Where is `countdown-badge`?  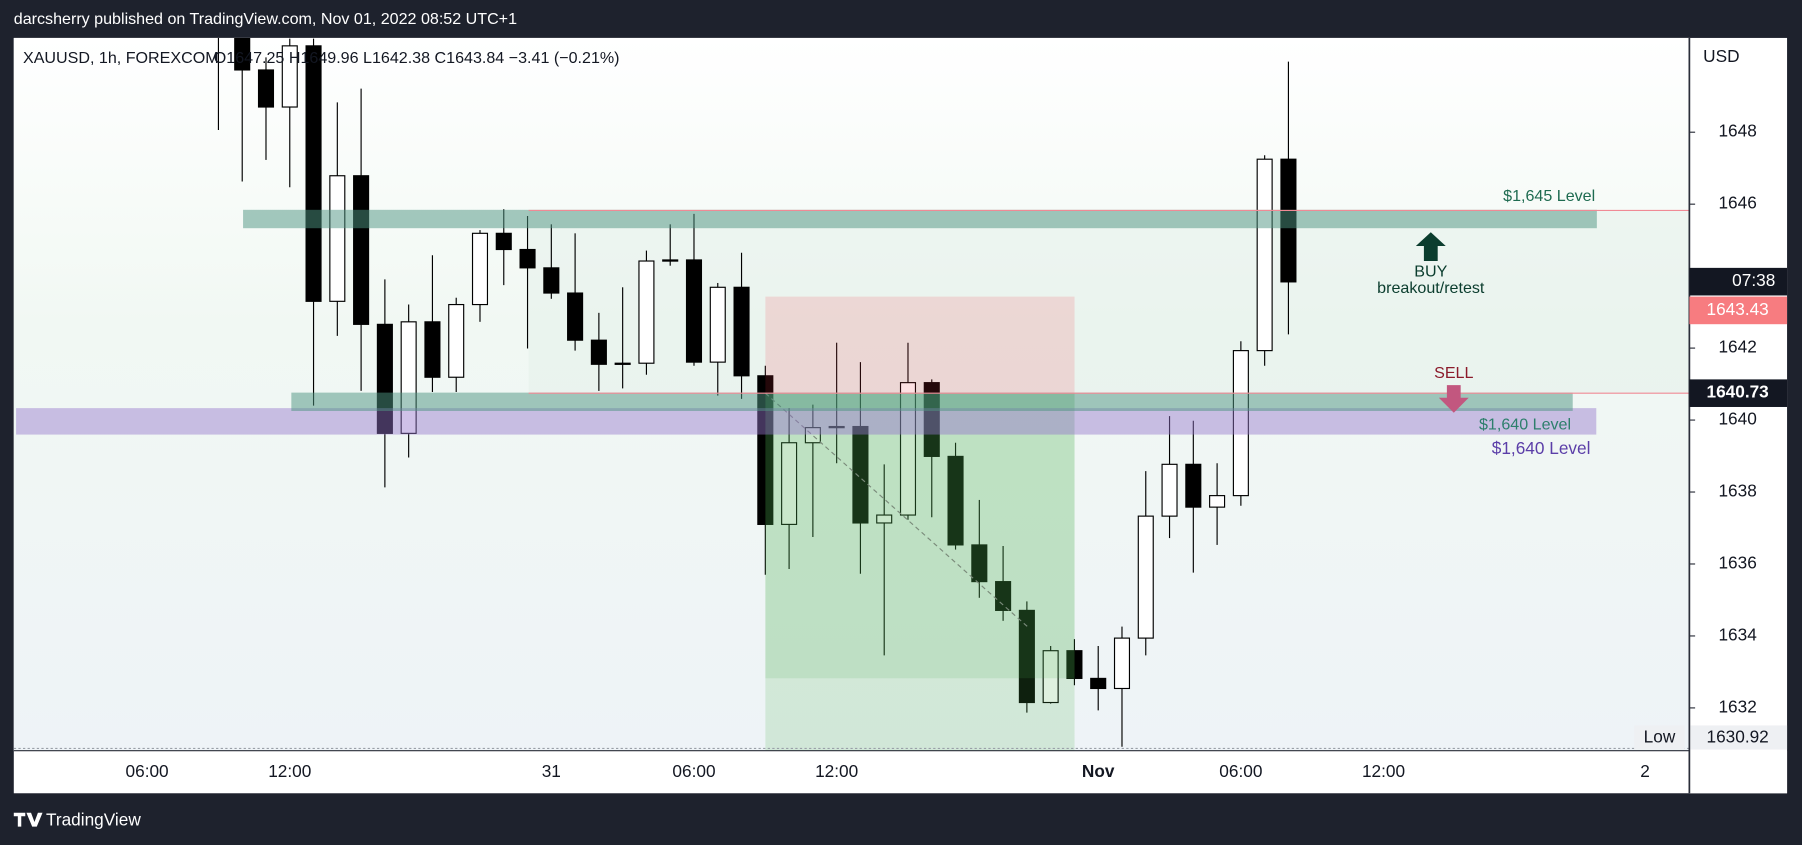
countdown-badge is located at coordinates (1738, 281).